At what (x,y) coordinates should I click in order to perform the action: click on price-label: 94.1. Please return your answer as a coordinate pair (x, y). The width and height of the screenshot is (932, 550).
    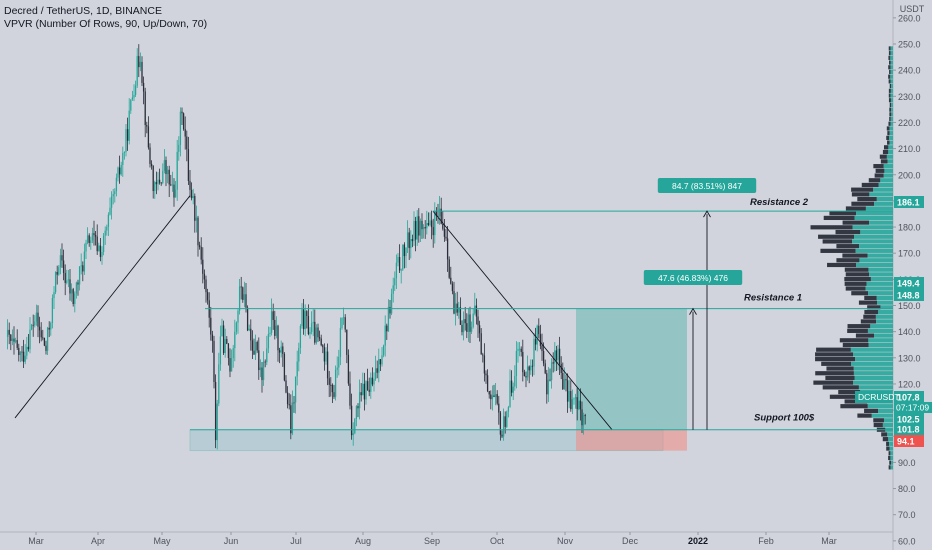
    Looking at the image, I should click on (906, 442).